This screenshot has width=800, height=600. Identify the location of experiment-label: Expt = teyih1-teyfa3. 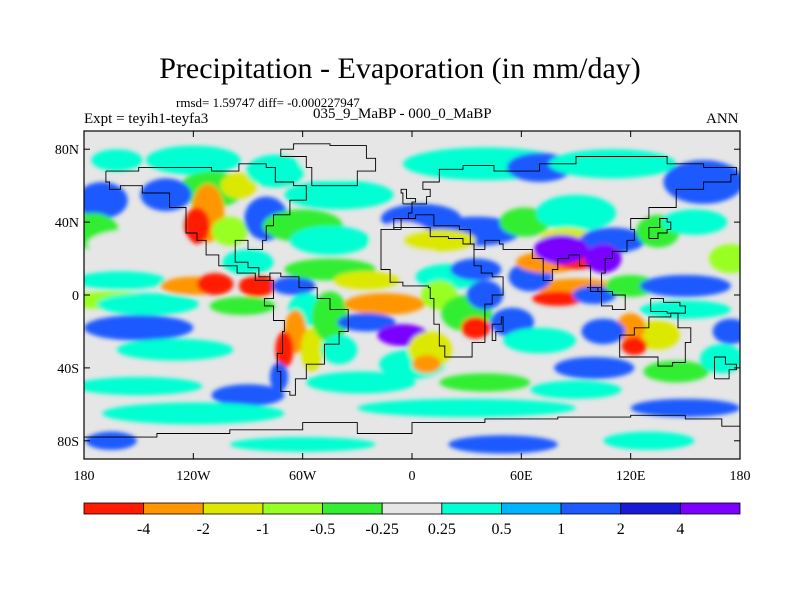
(146, 119).